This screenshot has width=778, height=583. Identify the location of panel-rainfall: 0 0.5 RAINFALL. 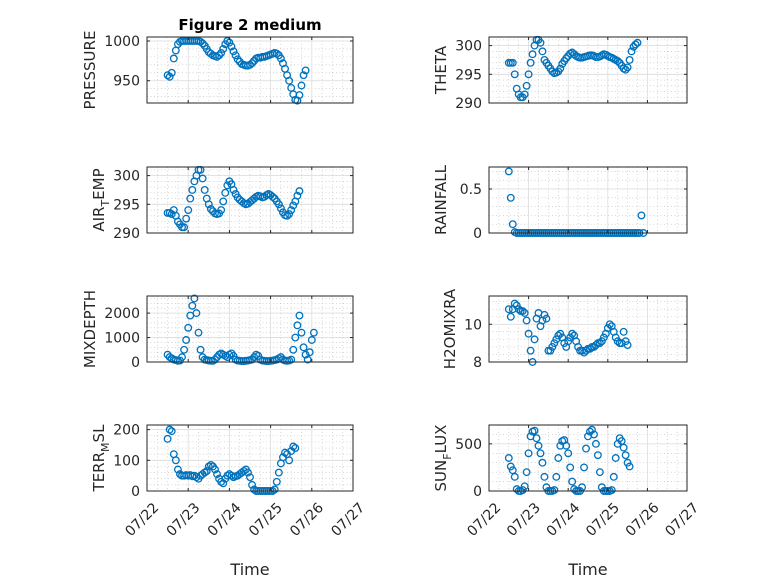
(560, 203).